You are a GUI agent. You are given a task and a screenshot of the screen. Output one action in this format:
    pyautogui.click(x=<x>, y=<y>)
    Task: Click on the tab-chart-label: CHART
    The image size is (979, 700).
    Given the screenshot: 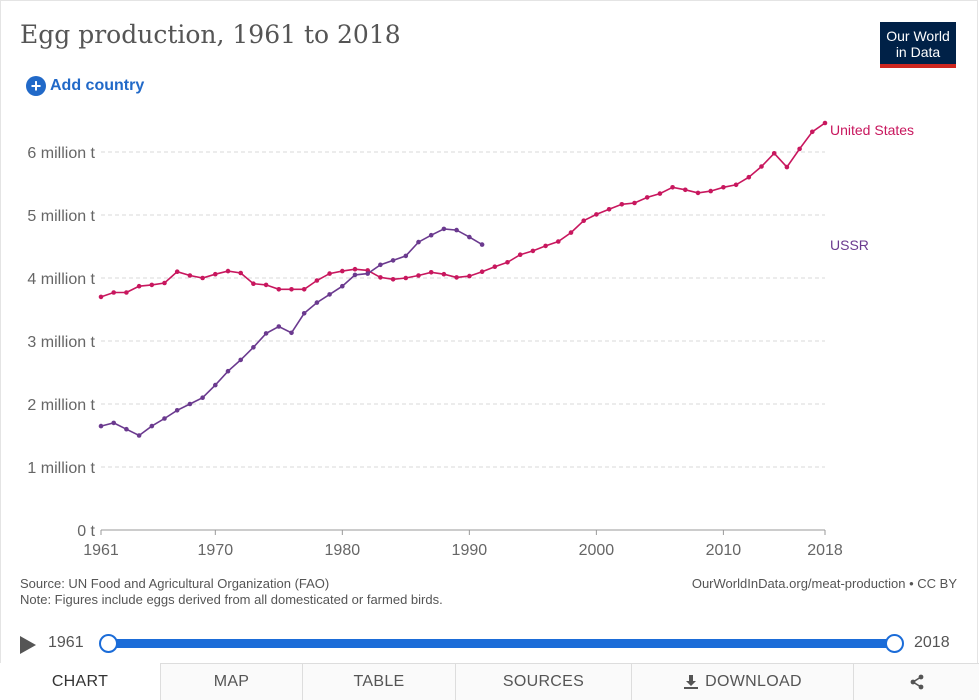 What is the action you would take?
    pyautogui.click(x=80, y=681)
    